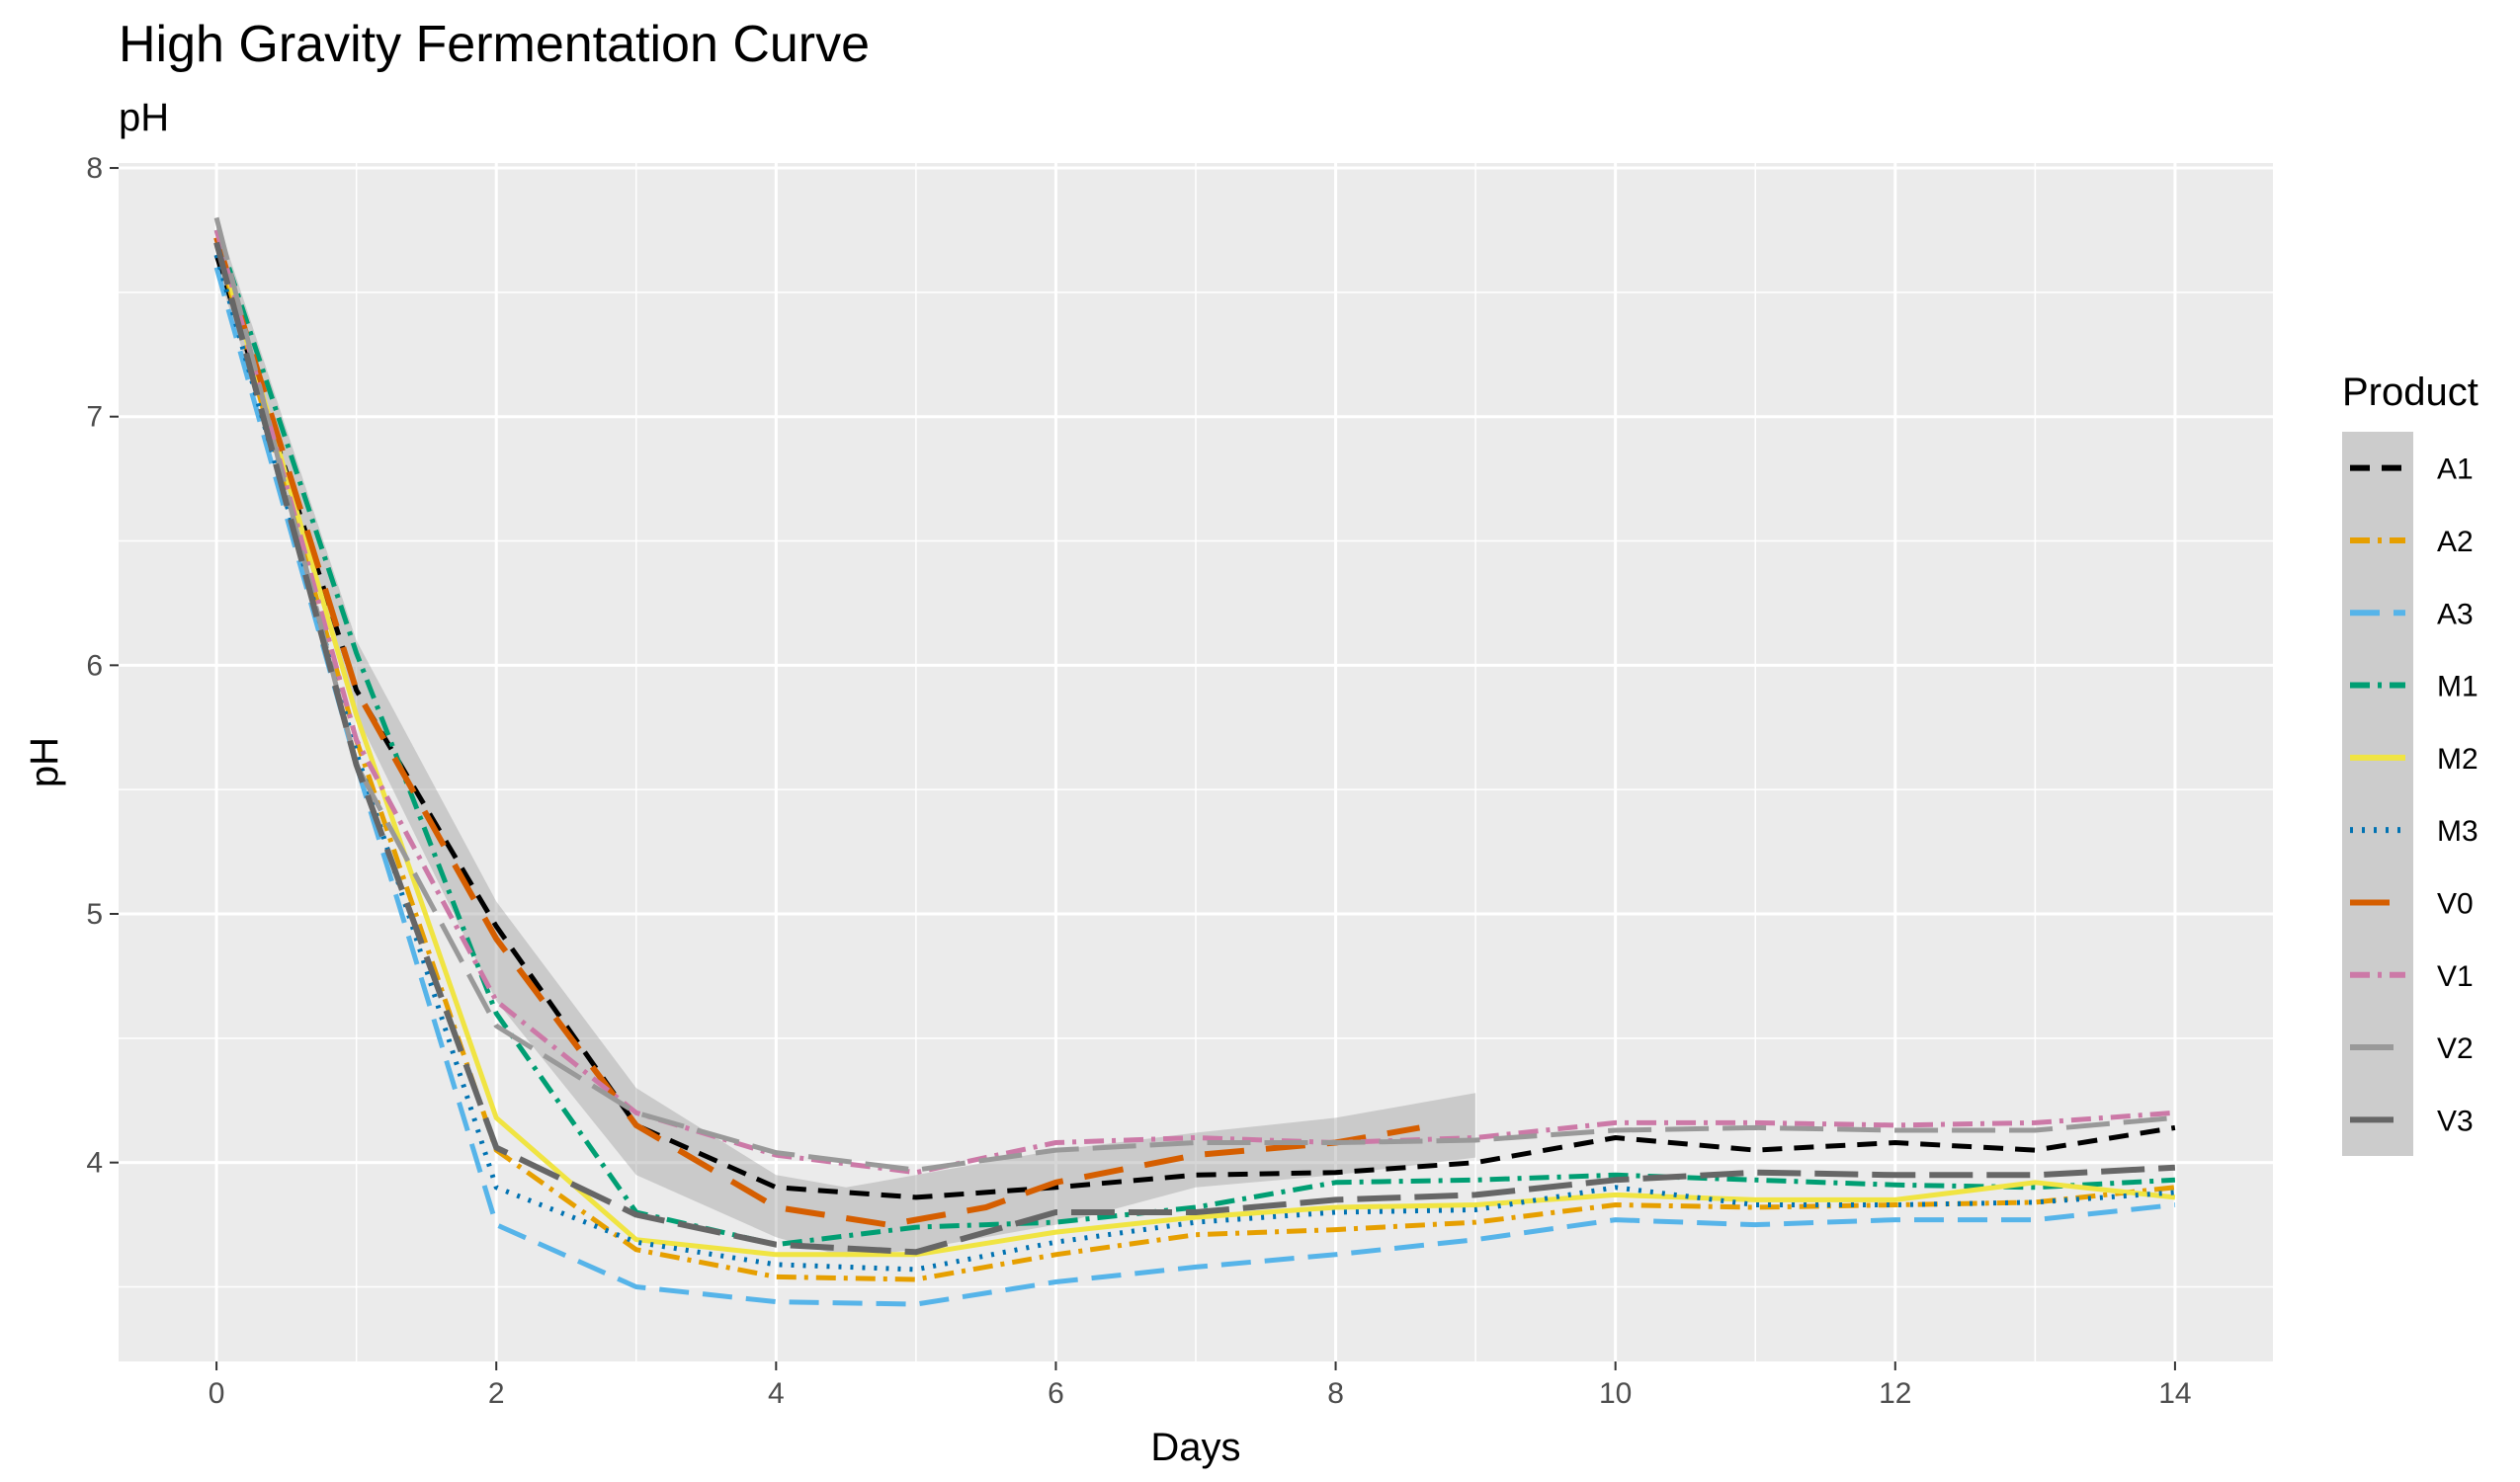 The image size is (2520, 1482). What do you see at coordinates (1056, 1393) in the screenshot?
I see `x-tick-label: 6` at bounding box center [1056, 1393].